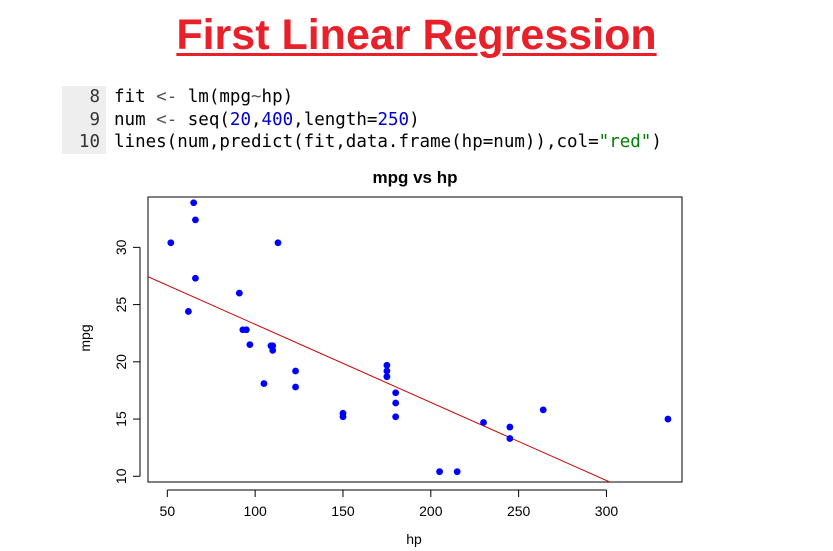  What do you see at coordinates (256, 119) in the screenshot?
I see `code-token: ,` at bounding box center [256, 119].